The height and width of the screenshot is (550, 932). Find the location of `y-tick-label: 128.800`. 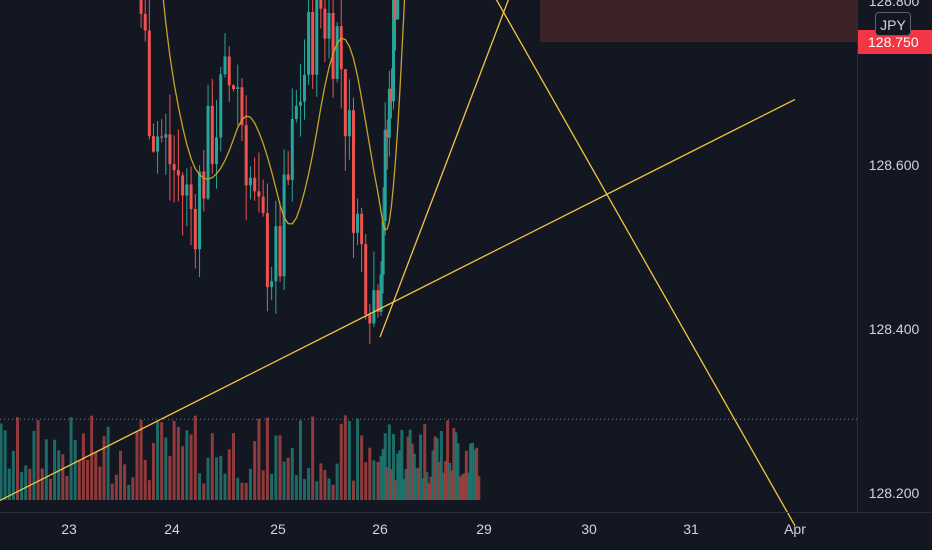

y-tick-label: 128.800 is located at coordinates (894, 4).